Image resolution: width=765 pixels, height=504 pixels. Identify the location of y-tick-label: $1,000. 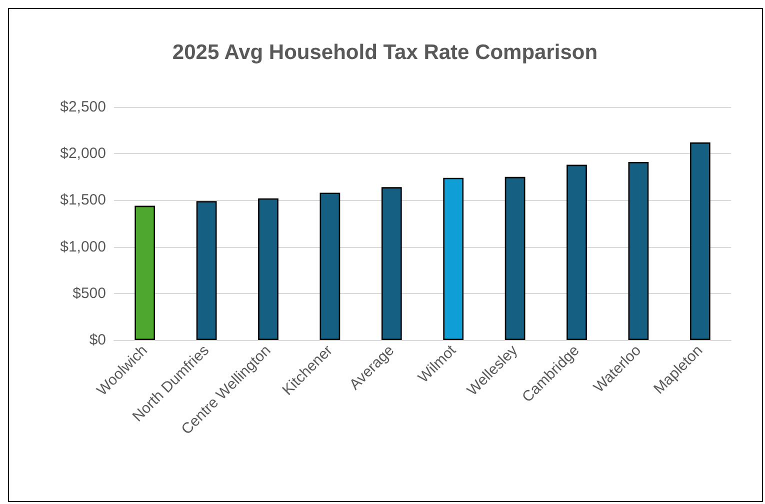
(83, 247).